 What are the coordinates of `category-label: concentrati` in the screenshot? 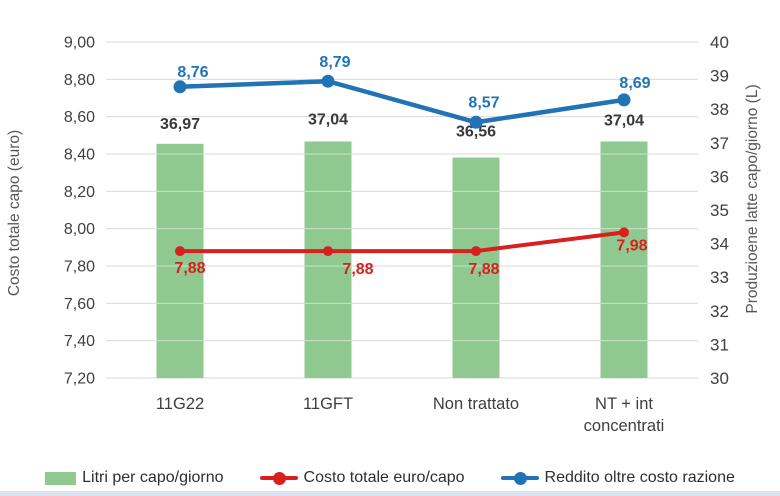 It's located at (624, 426).